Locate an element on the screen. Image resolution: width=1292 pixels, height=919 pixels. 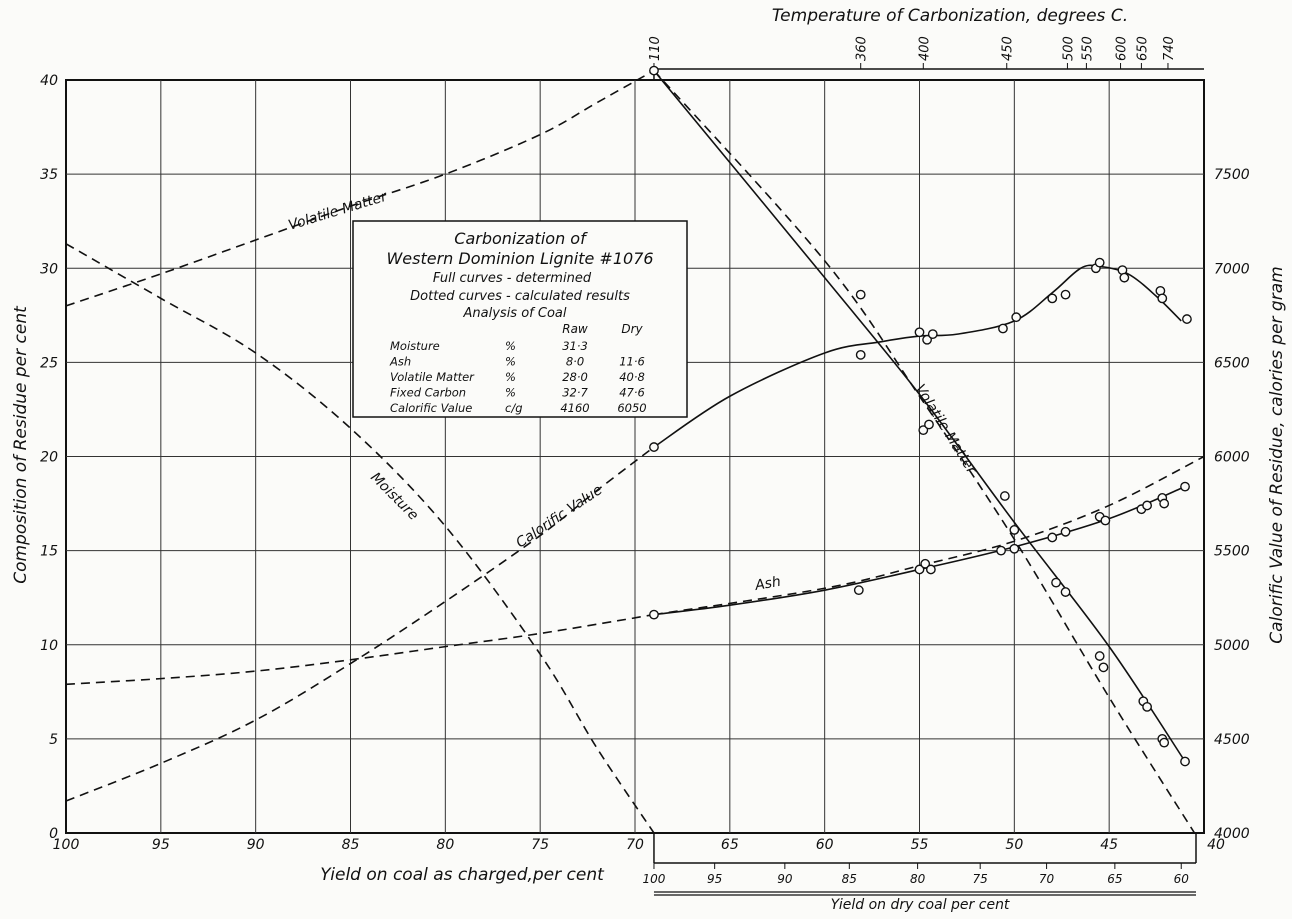
legend-row-raw: 4160 is located at coordinates (574, 408).